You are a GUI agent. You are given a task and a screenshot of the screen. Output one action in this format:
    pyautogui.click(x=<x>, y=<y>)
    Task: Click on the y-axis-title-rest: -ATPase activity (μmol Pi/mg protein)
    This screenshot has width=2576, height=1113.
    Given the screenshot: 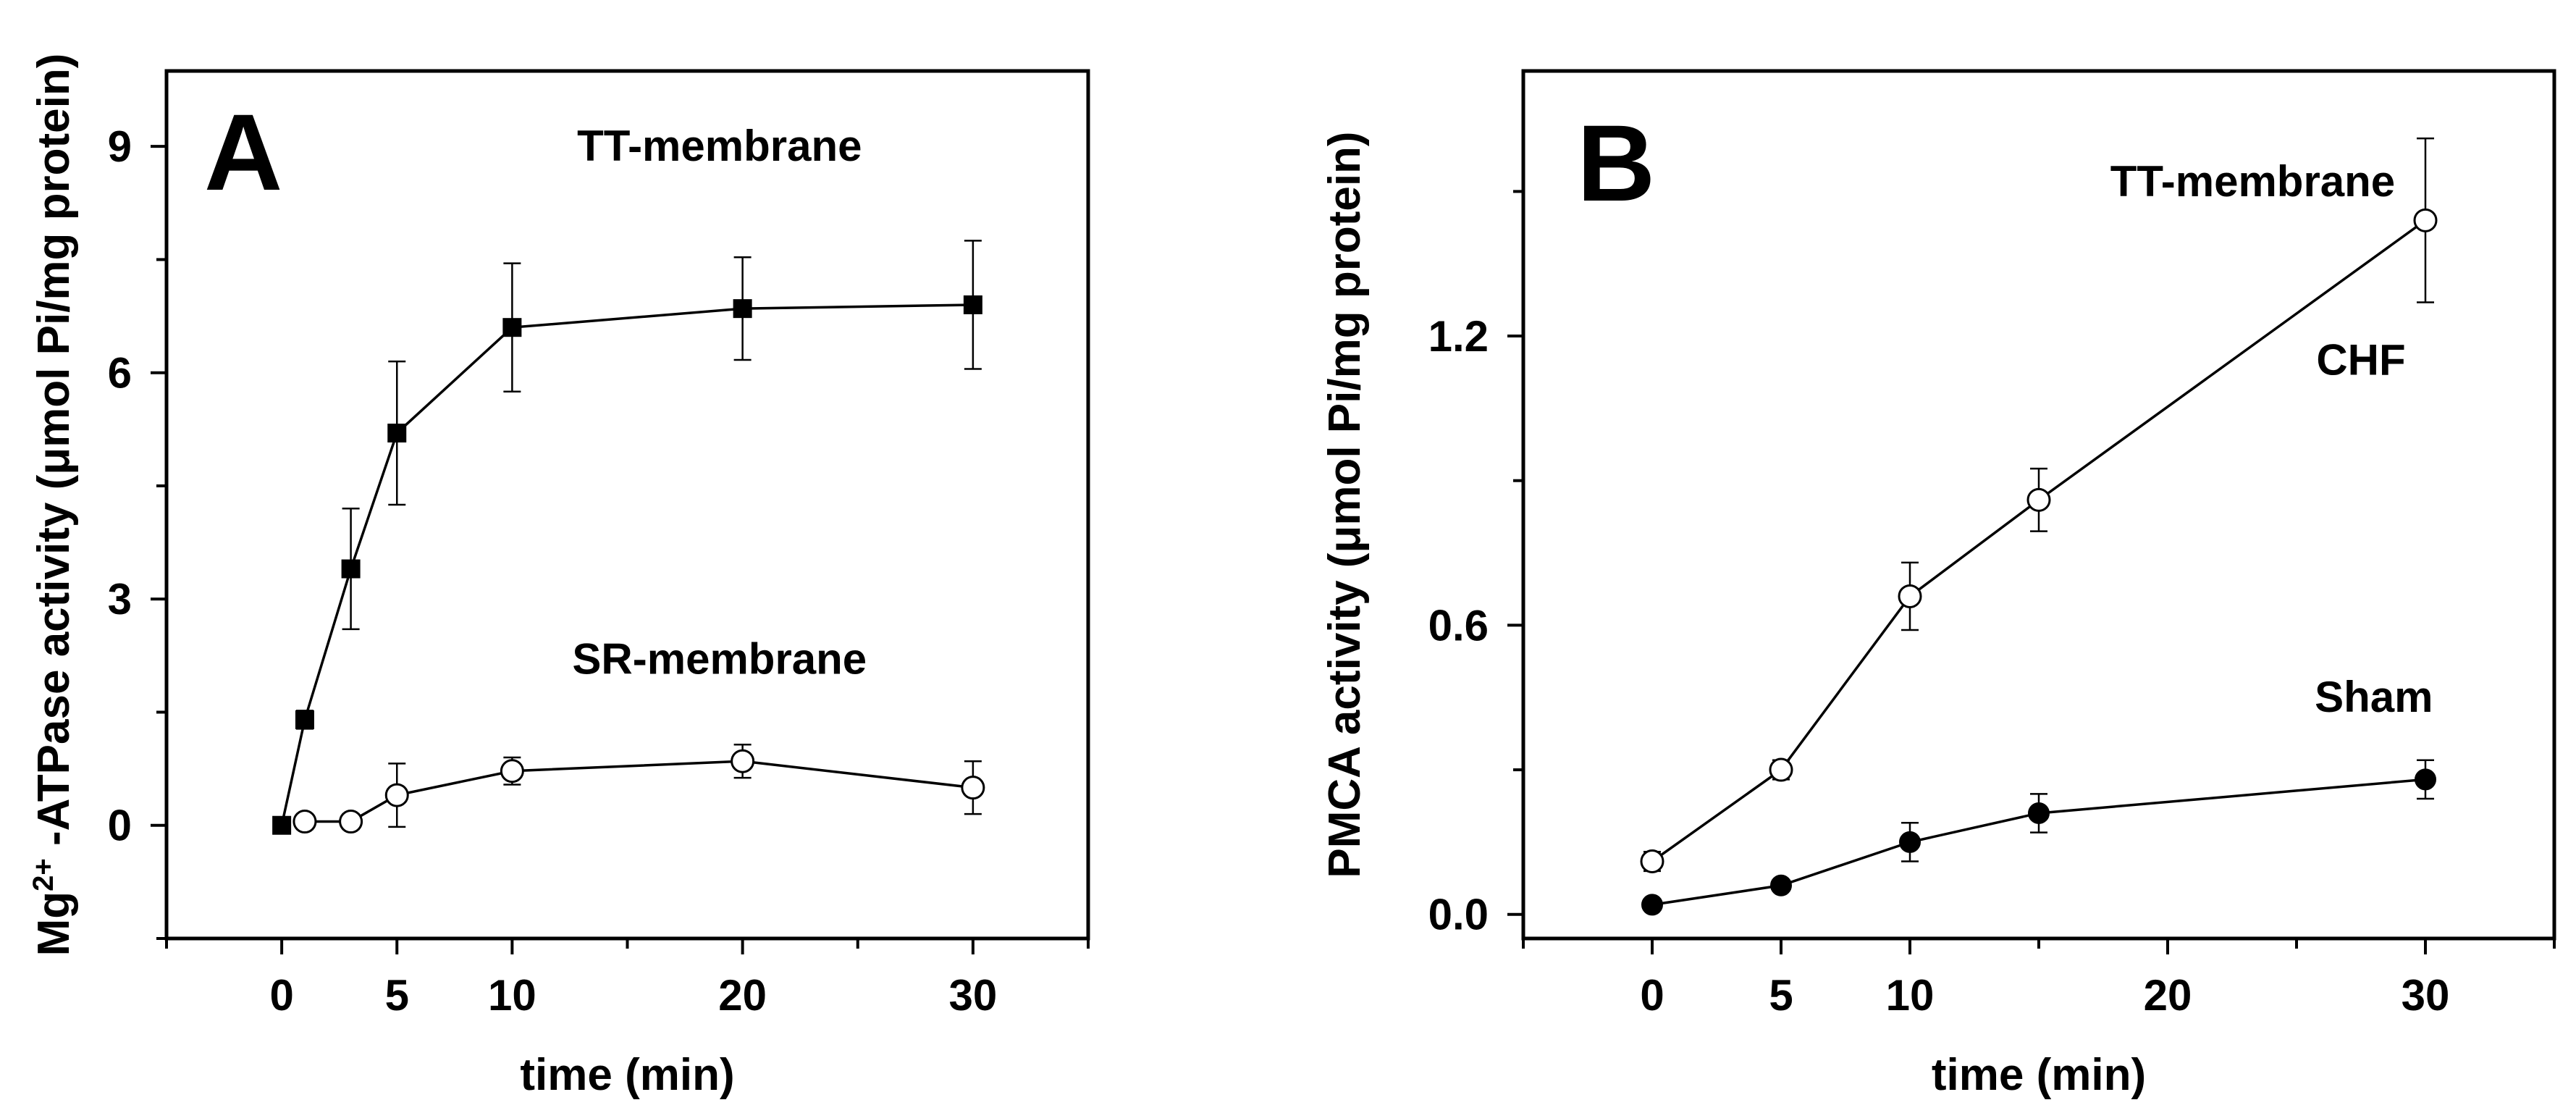 What is the action you would take?
    pyautogui.click(x=54, y=456)
    